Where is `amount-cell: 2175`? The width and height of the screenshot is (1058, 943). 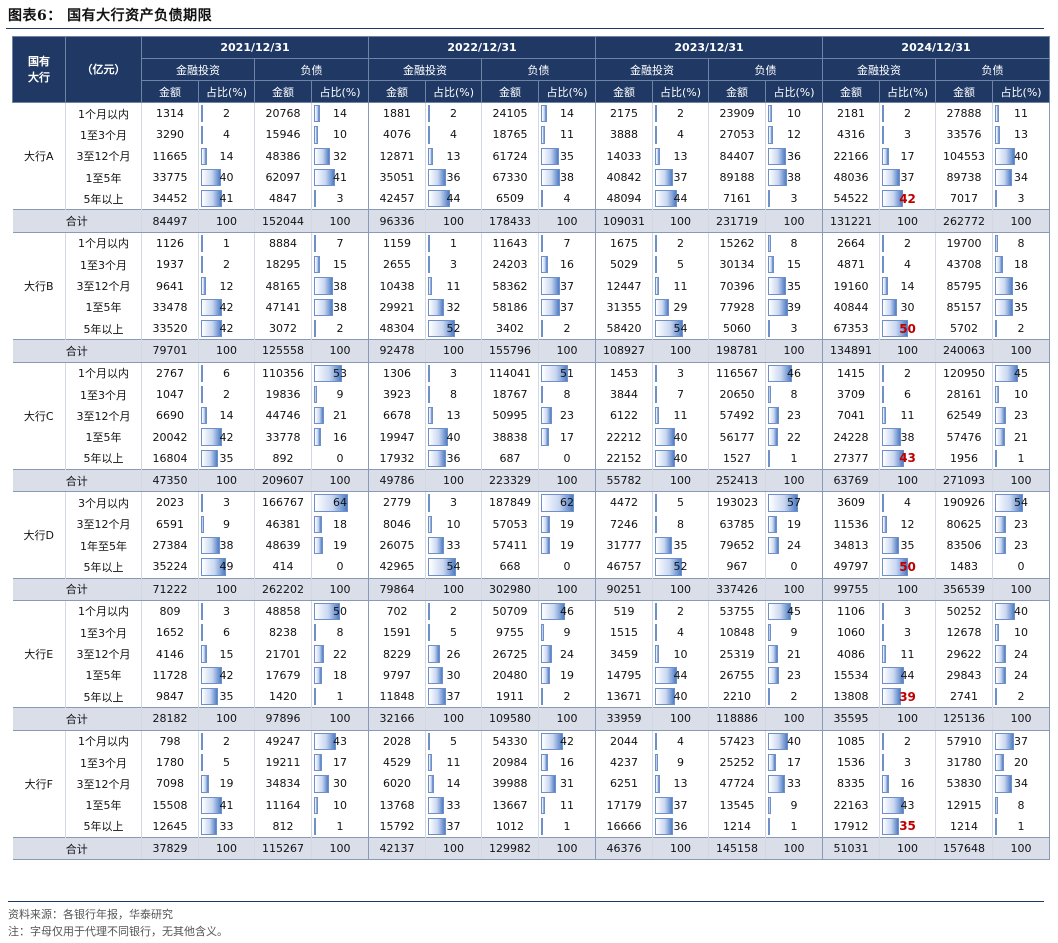 amount-cell: 2175 is located at coordinates (624, 113).